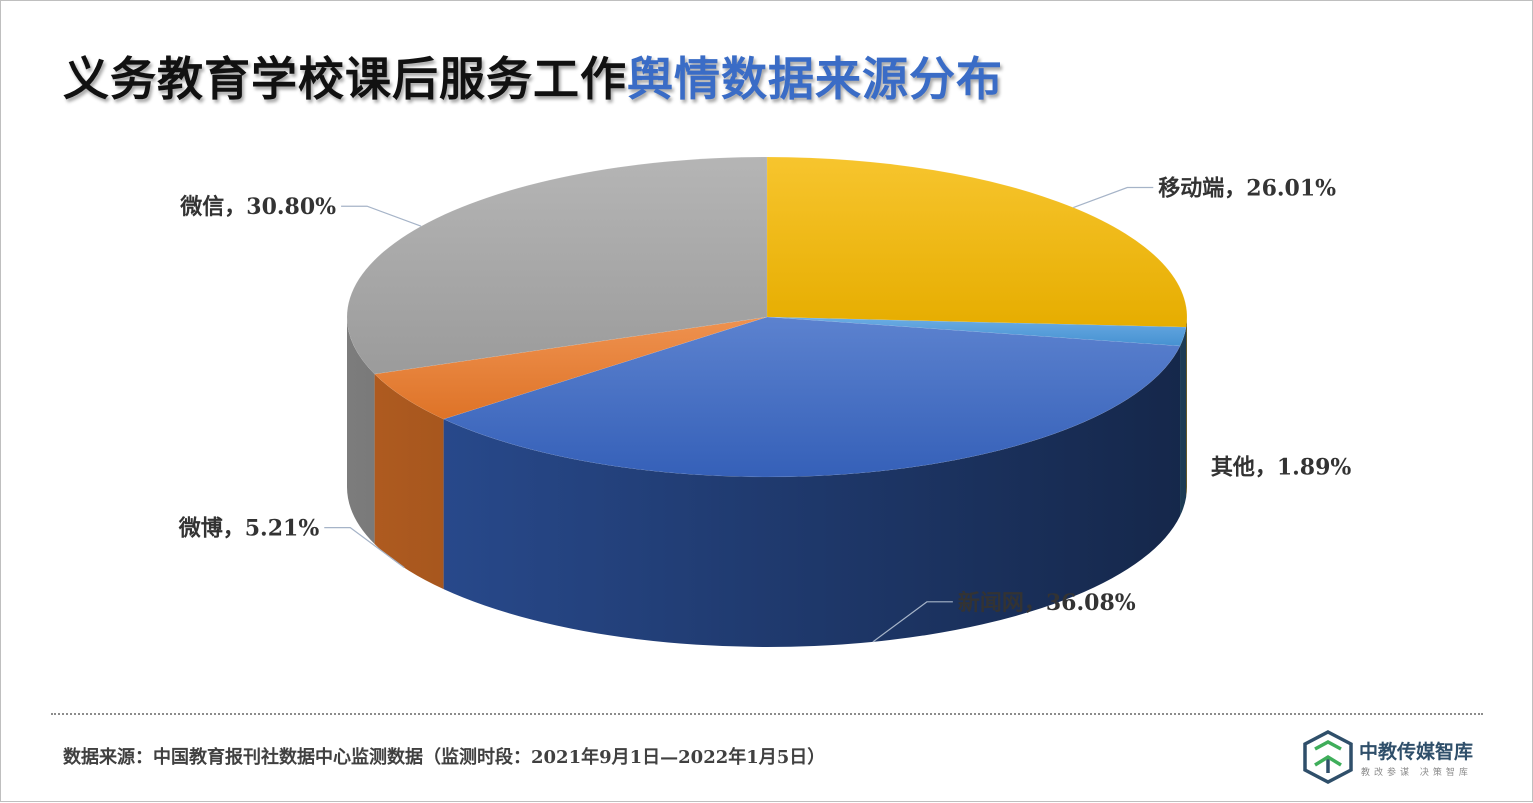  I want to click on slice-e7a7bbe58aa8e7abaf-side, so click(1186, 407).